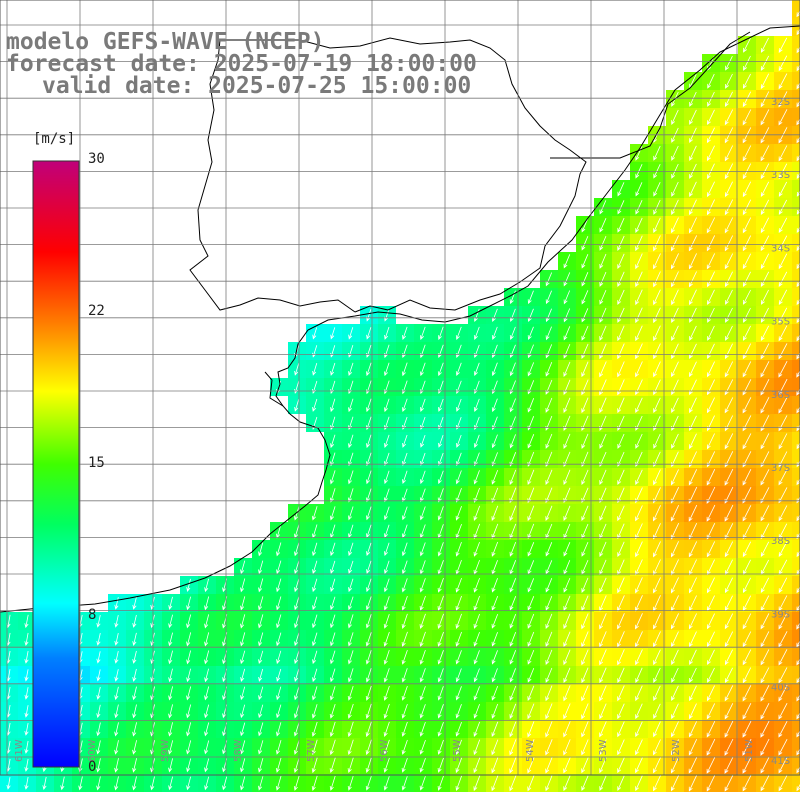  I want to click on colorbar-tick: 8, so click(92, 615).